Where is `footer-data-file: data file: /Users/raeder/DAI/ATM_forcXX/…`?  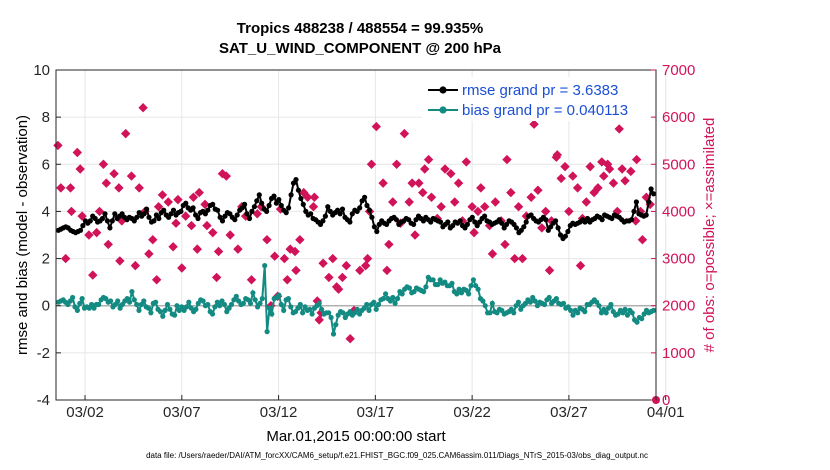
footer-data-file: data file: /Users/raeder/DAI/ATM_forcXX/… is located at coordinates (397, 455).